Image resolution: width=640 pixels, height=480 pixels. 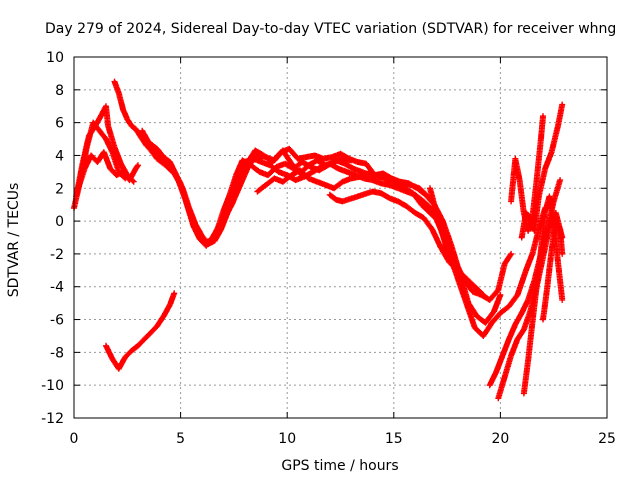 I want to click on series-track-n, so click(x=553, y=270).